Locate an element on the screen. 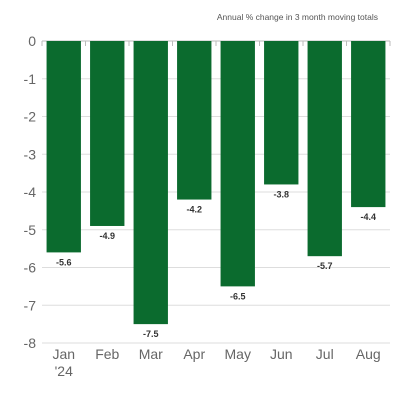 This screenshot has height=400, width=400. x-tick-label: Aug is located at coordinates (368, 354).